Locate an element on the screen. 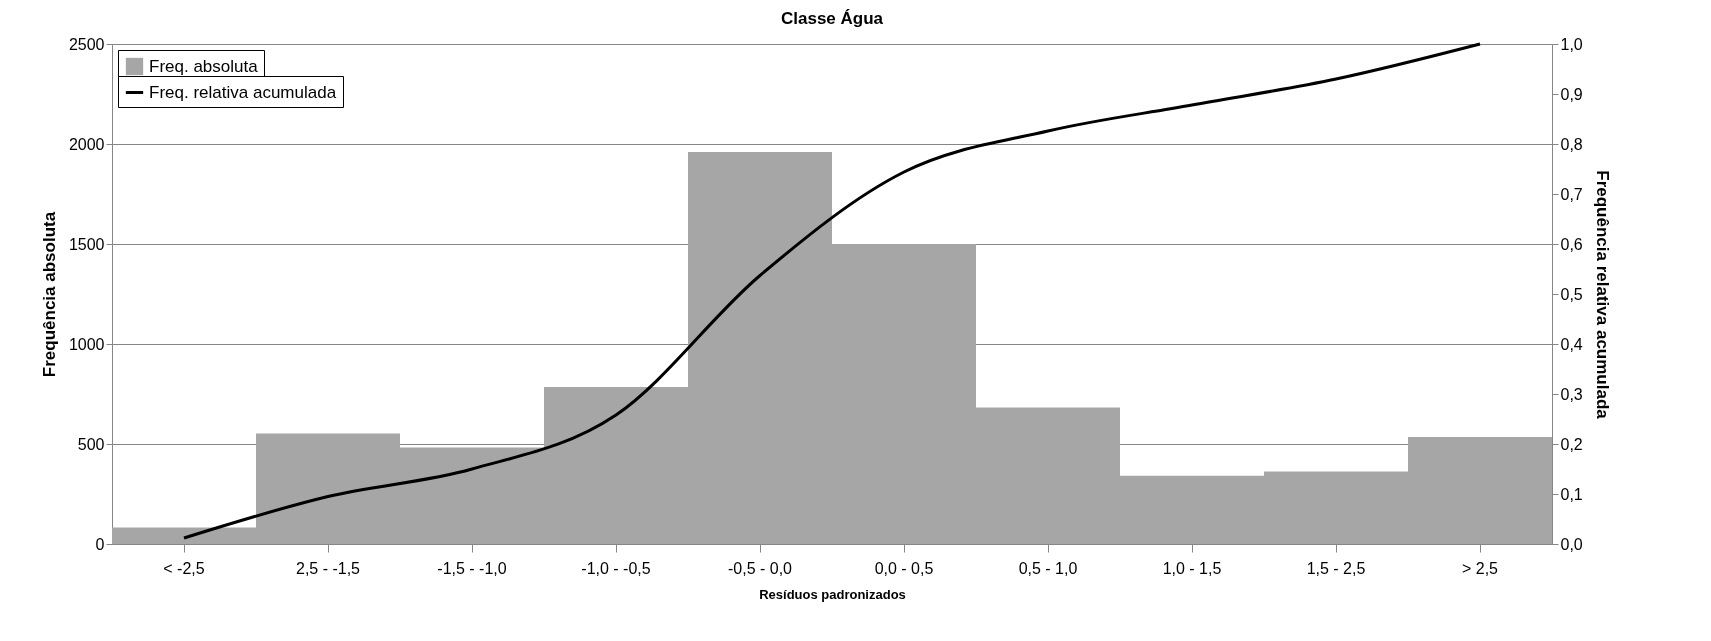 Image resolution: width=1711 pixels, height=641 pixels. y2-tick-label: 0,0 is located at coordinates (1571, 544).